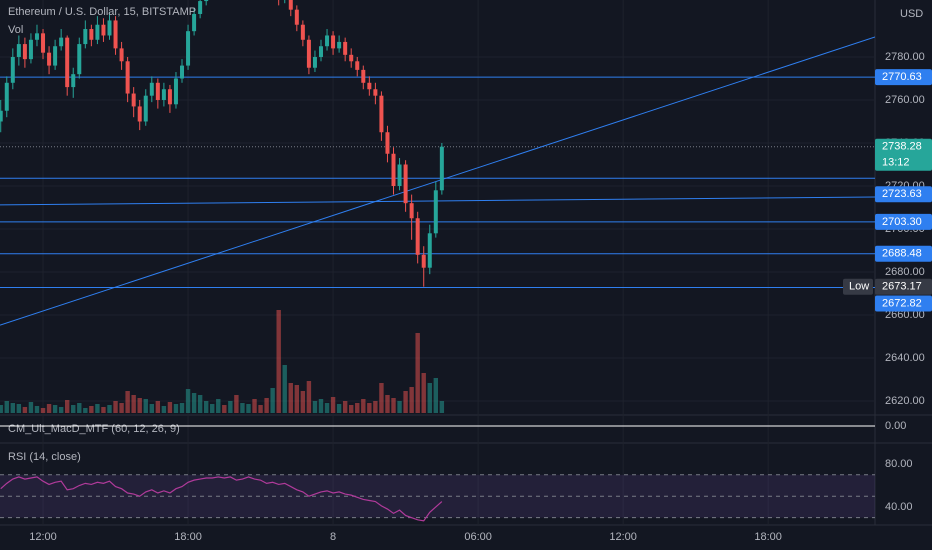 This screenshot has height=550, width=932. I want to click on time-tick-label: 18:00, so click(188, 537).